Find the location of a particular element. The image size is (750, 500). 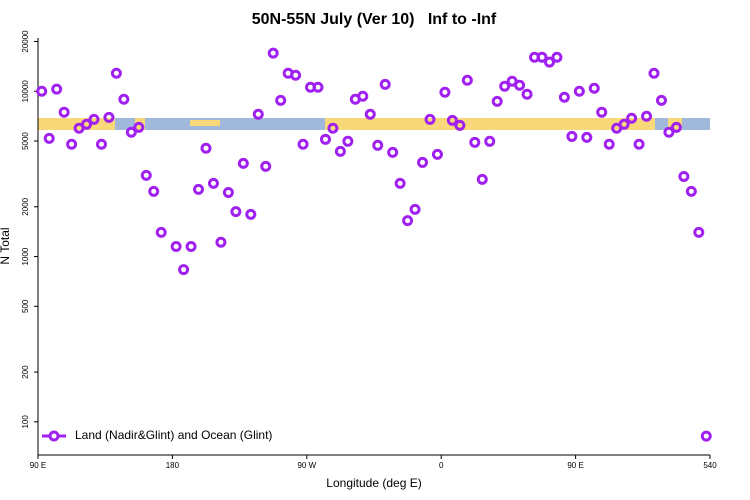

y-tick-label: 2000 is located at coordinates (25, 206).